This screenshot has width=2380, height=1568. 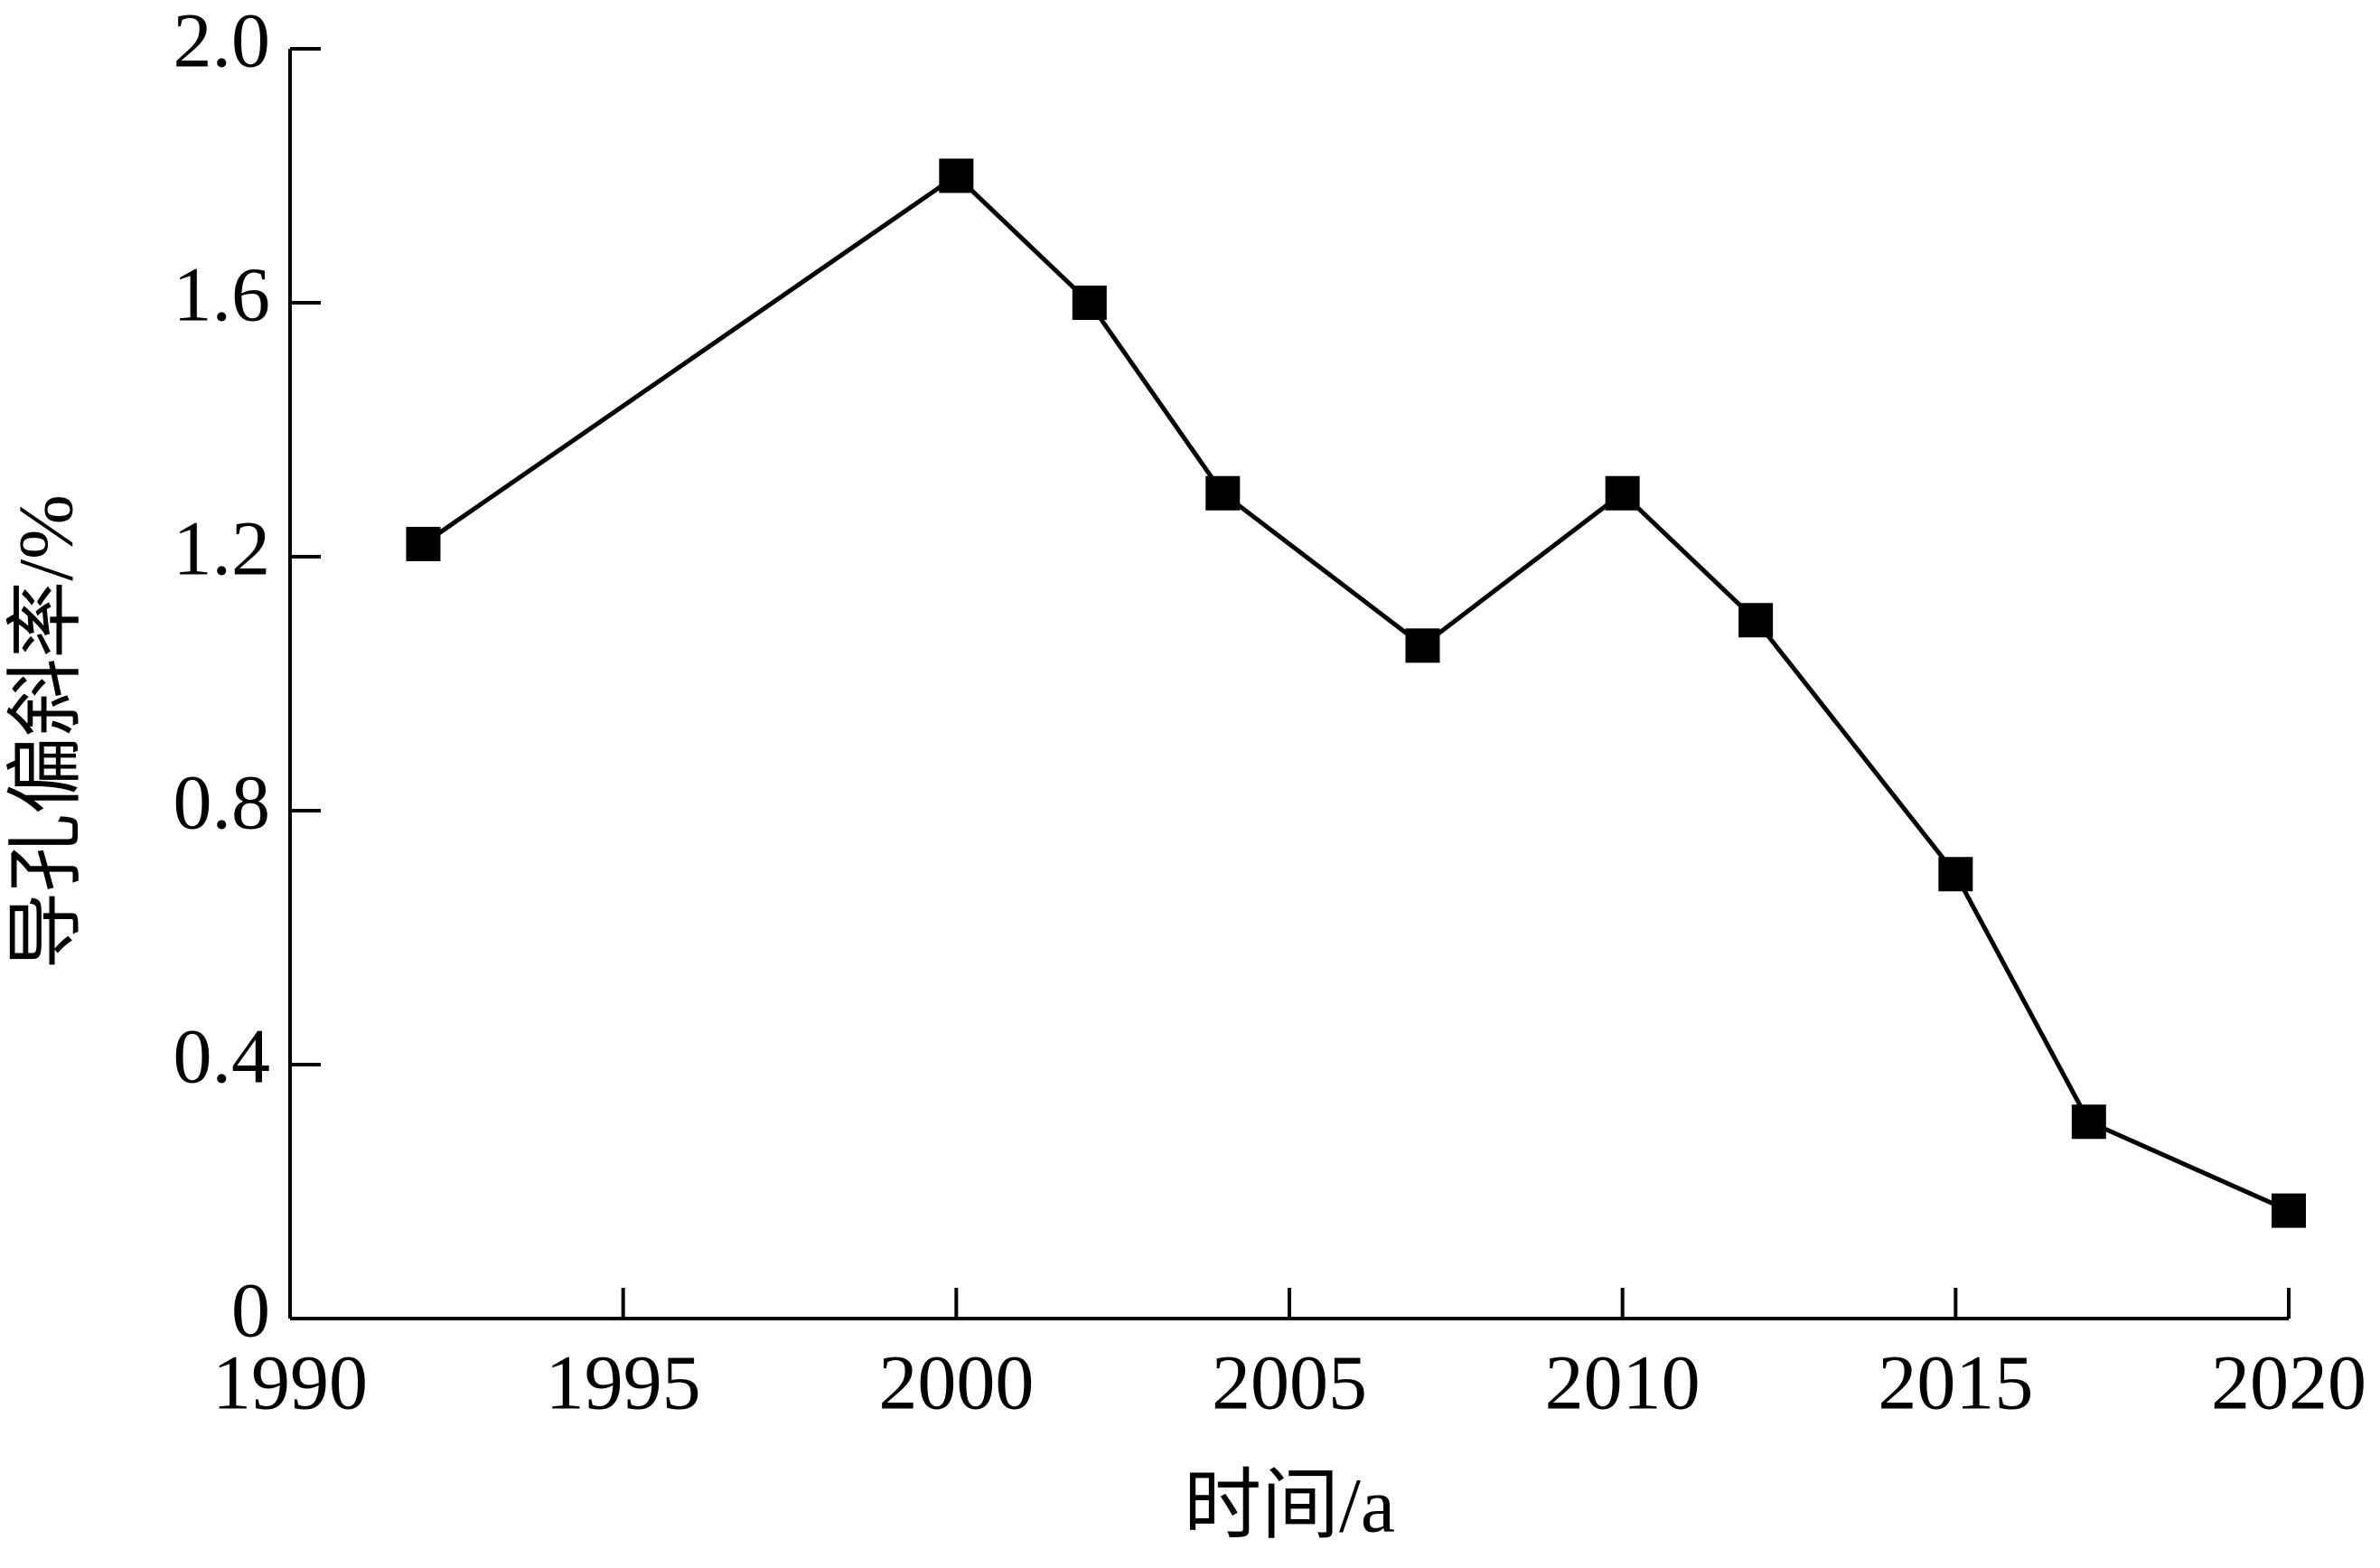 I want to click on x-tick-label: 2005, so click(x=1289, y=1382).